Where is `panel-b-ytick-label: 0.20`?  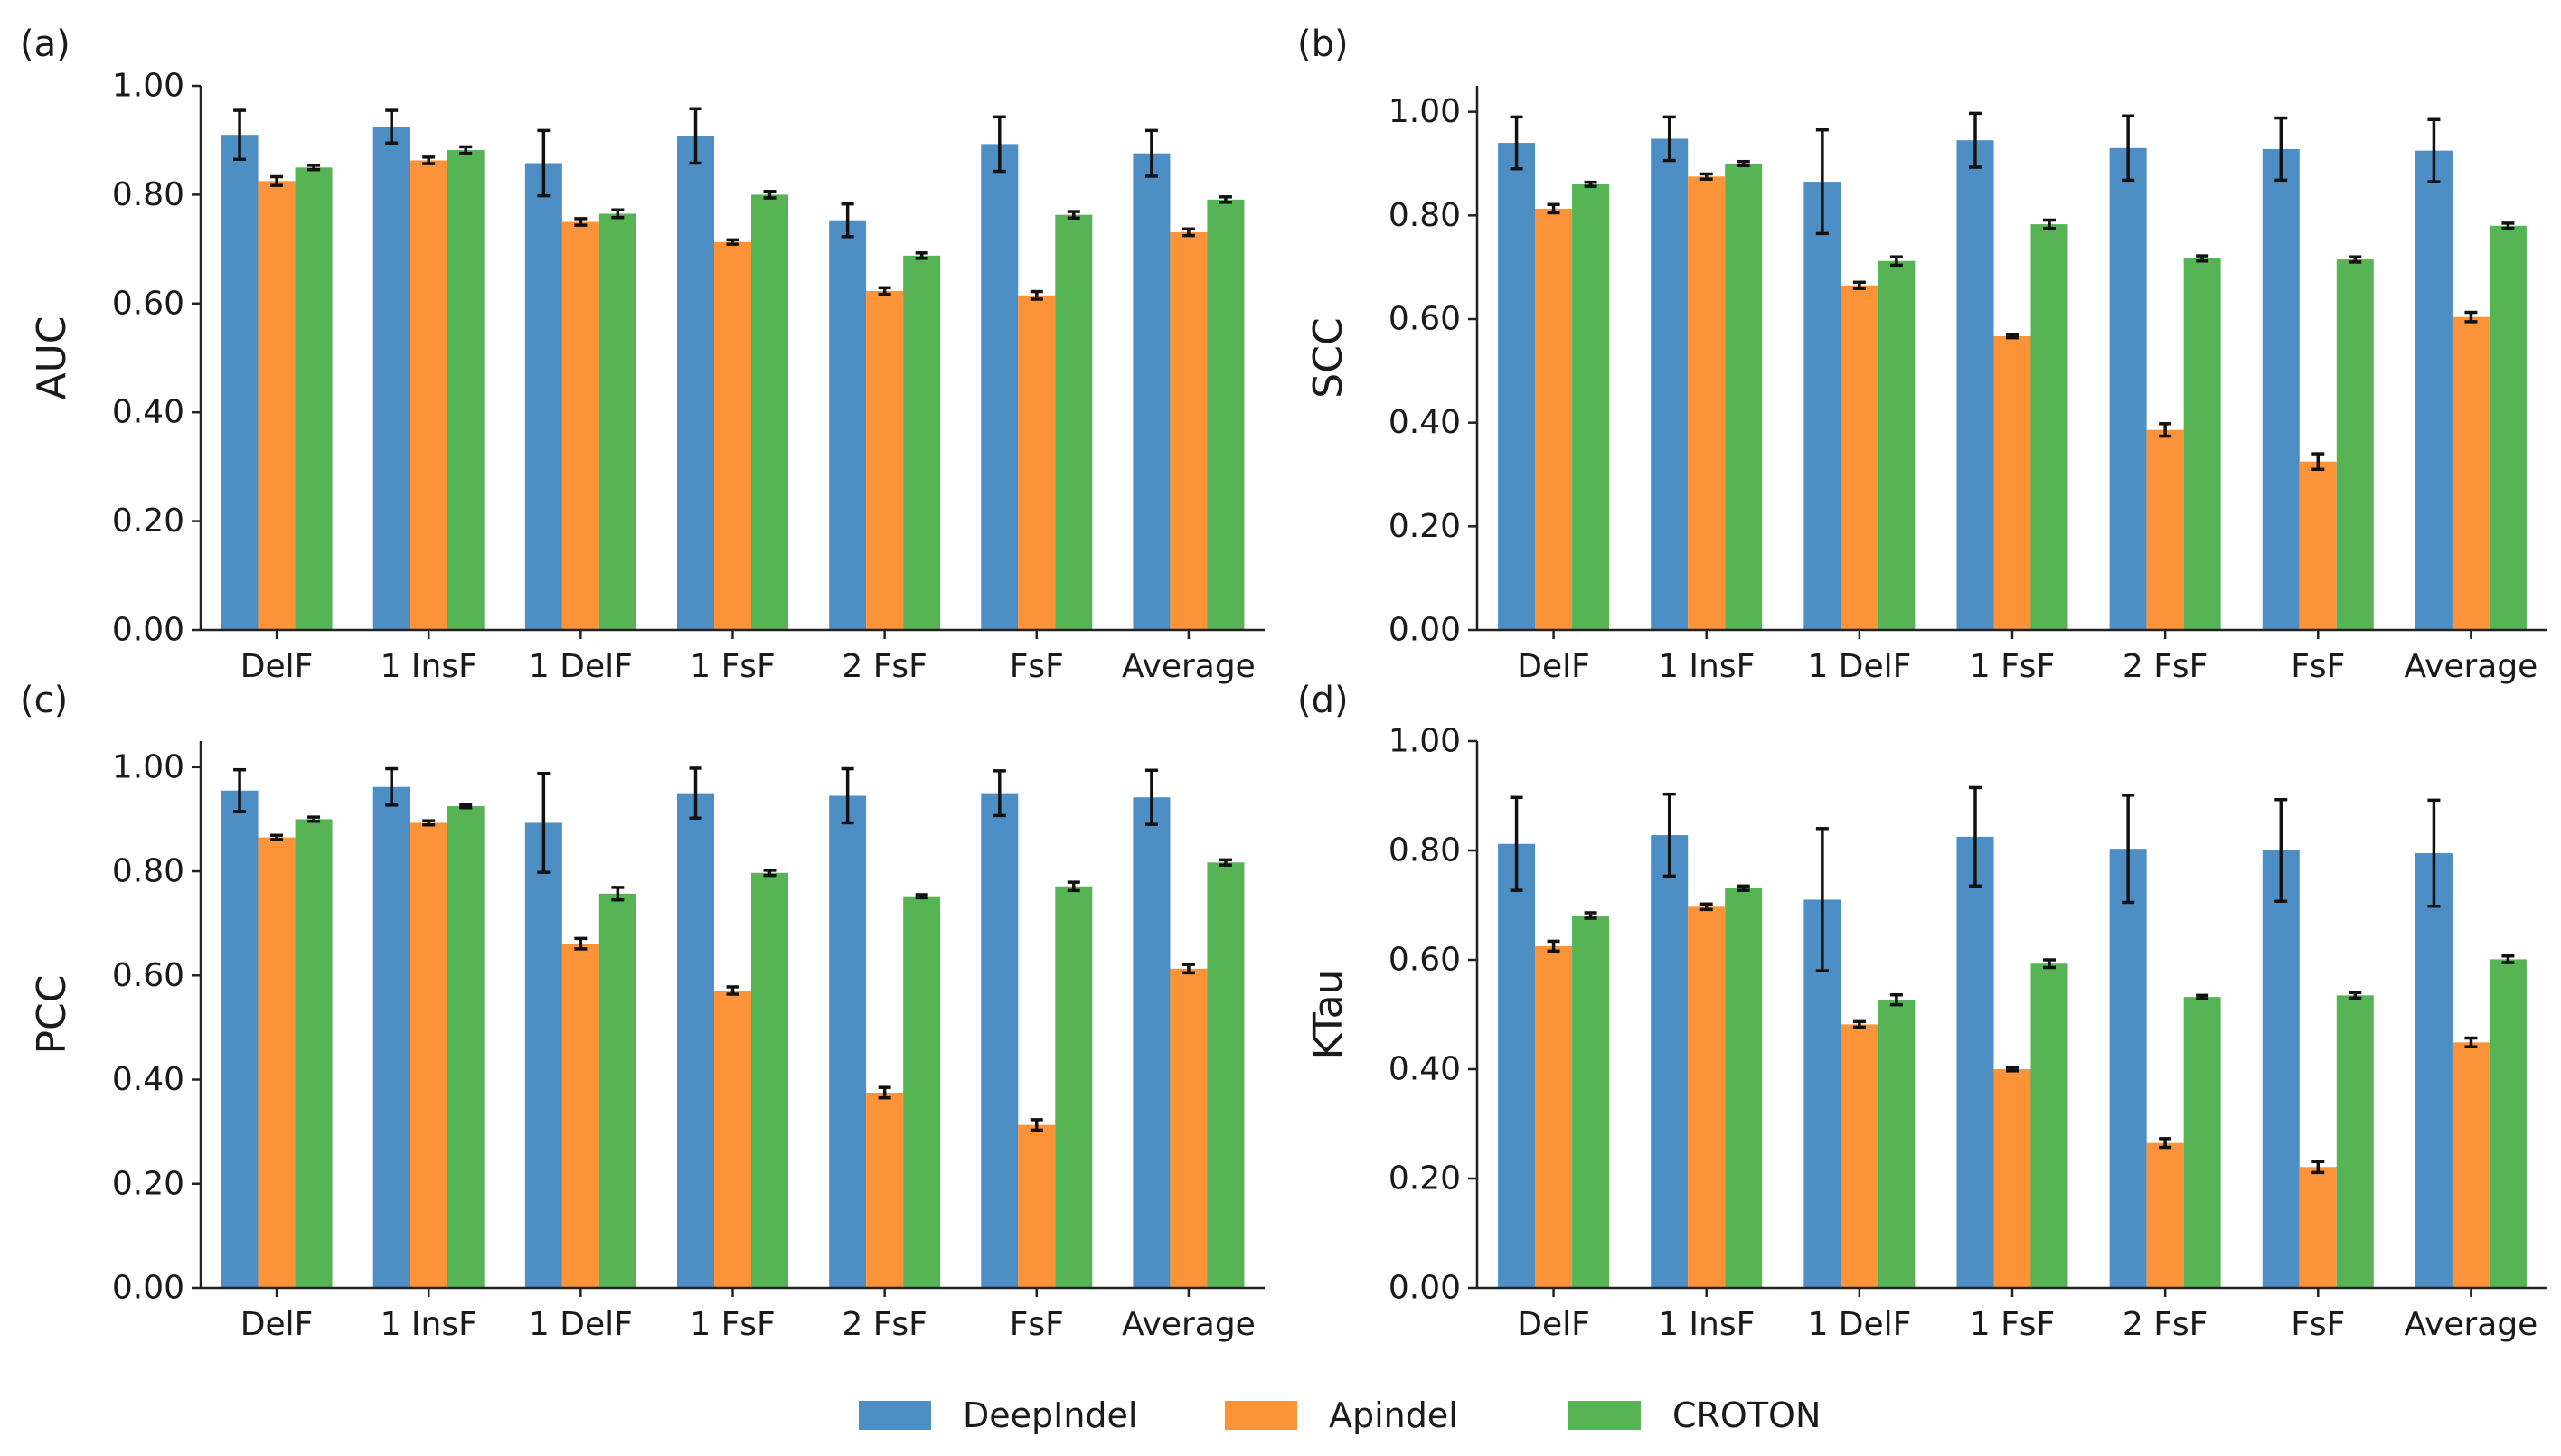 panel-b-ytick-label: 0.20 is located at coordinates (1425, 527).